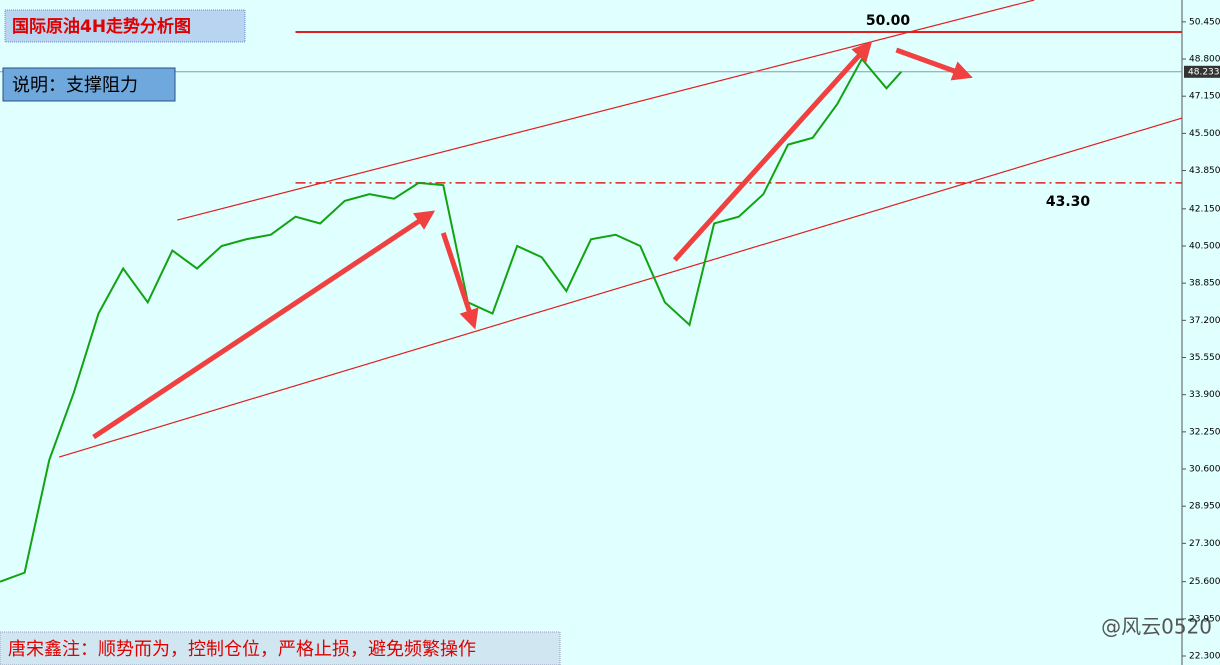 The width and height of the screenshot is (1220, 665). Describe the element at coordinates (1204, 246) in the screenshot. I see `y-tick-label: 40.500` at that location.